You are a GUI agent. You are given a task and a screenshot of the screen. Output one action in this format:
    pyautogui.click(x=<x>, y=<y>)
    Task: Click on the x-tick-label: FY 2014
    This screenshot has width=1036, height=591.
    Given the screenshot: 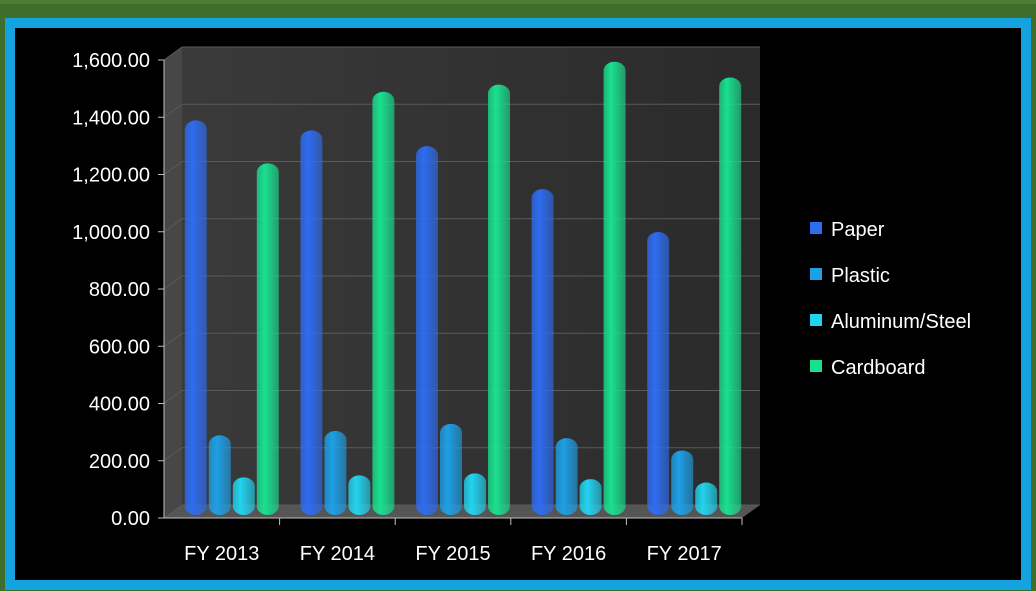 What is the action you would take?
    pyautogui.click(x=337, y=554)
    